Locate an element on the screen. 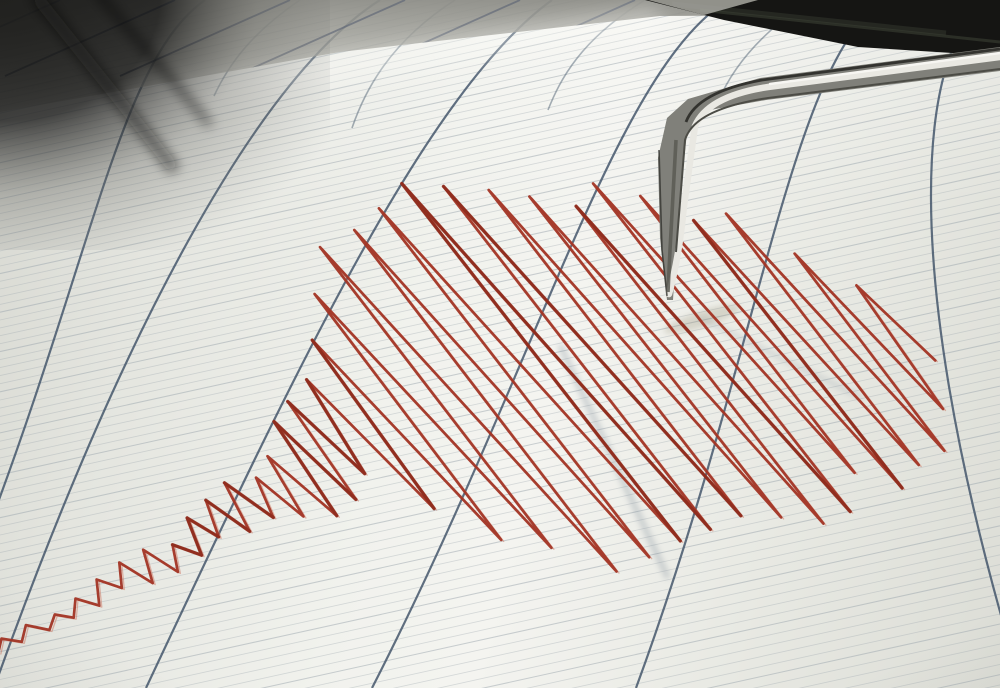  stylus-arm is located at coordinates (829, 173).